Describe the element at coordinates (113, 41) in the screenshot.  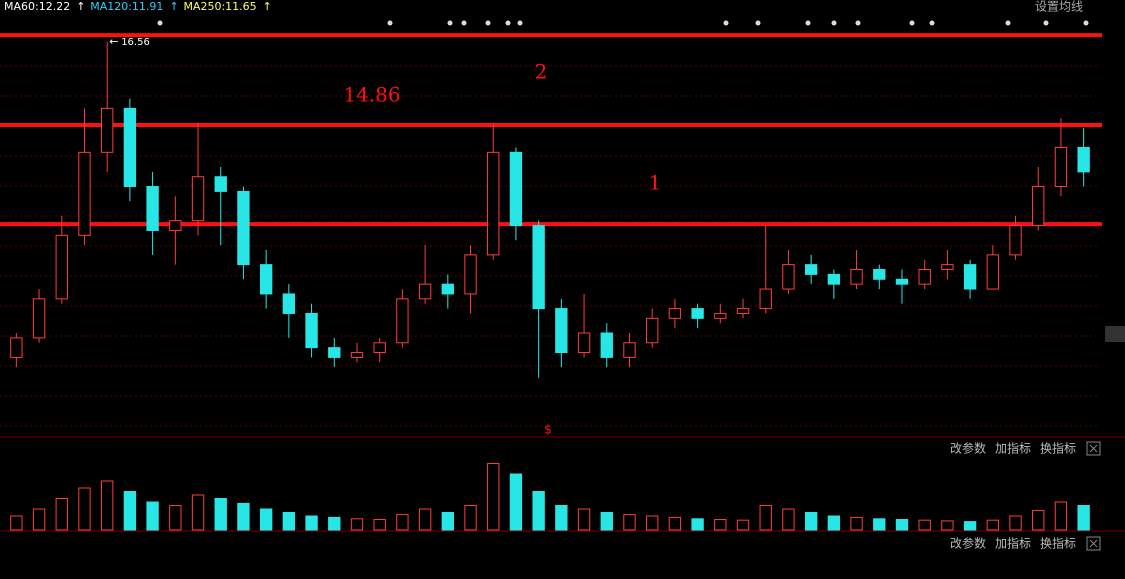
I see `max-arrow-icon: ←` at that location.